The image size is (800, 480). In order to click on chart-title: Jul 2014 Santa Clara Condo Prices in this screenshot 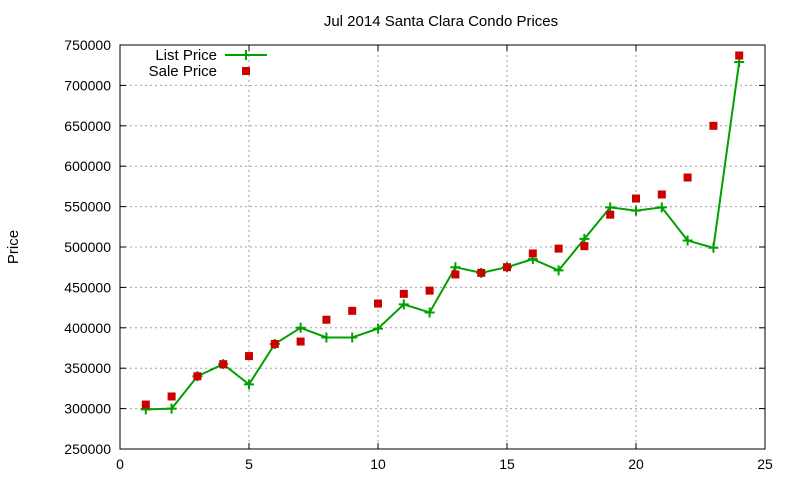, I will do `click(441, 21)`.